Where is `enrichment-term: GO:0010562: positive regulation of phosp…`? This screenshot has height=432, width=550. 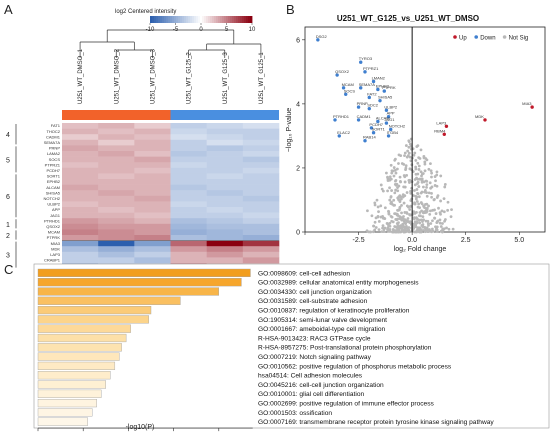
enrichment-term: GO:0010562: positive regulation of phosp… is located at coordinates (355, 366).